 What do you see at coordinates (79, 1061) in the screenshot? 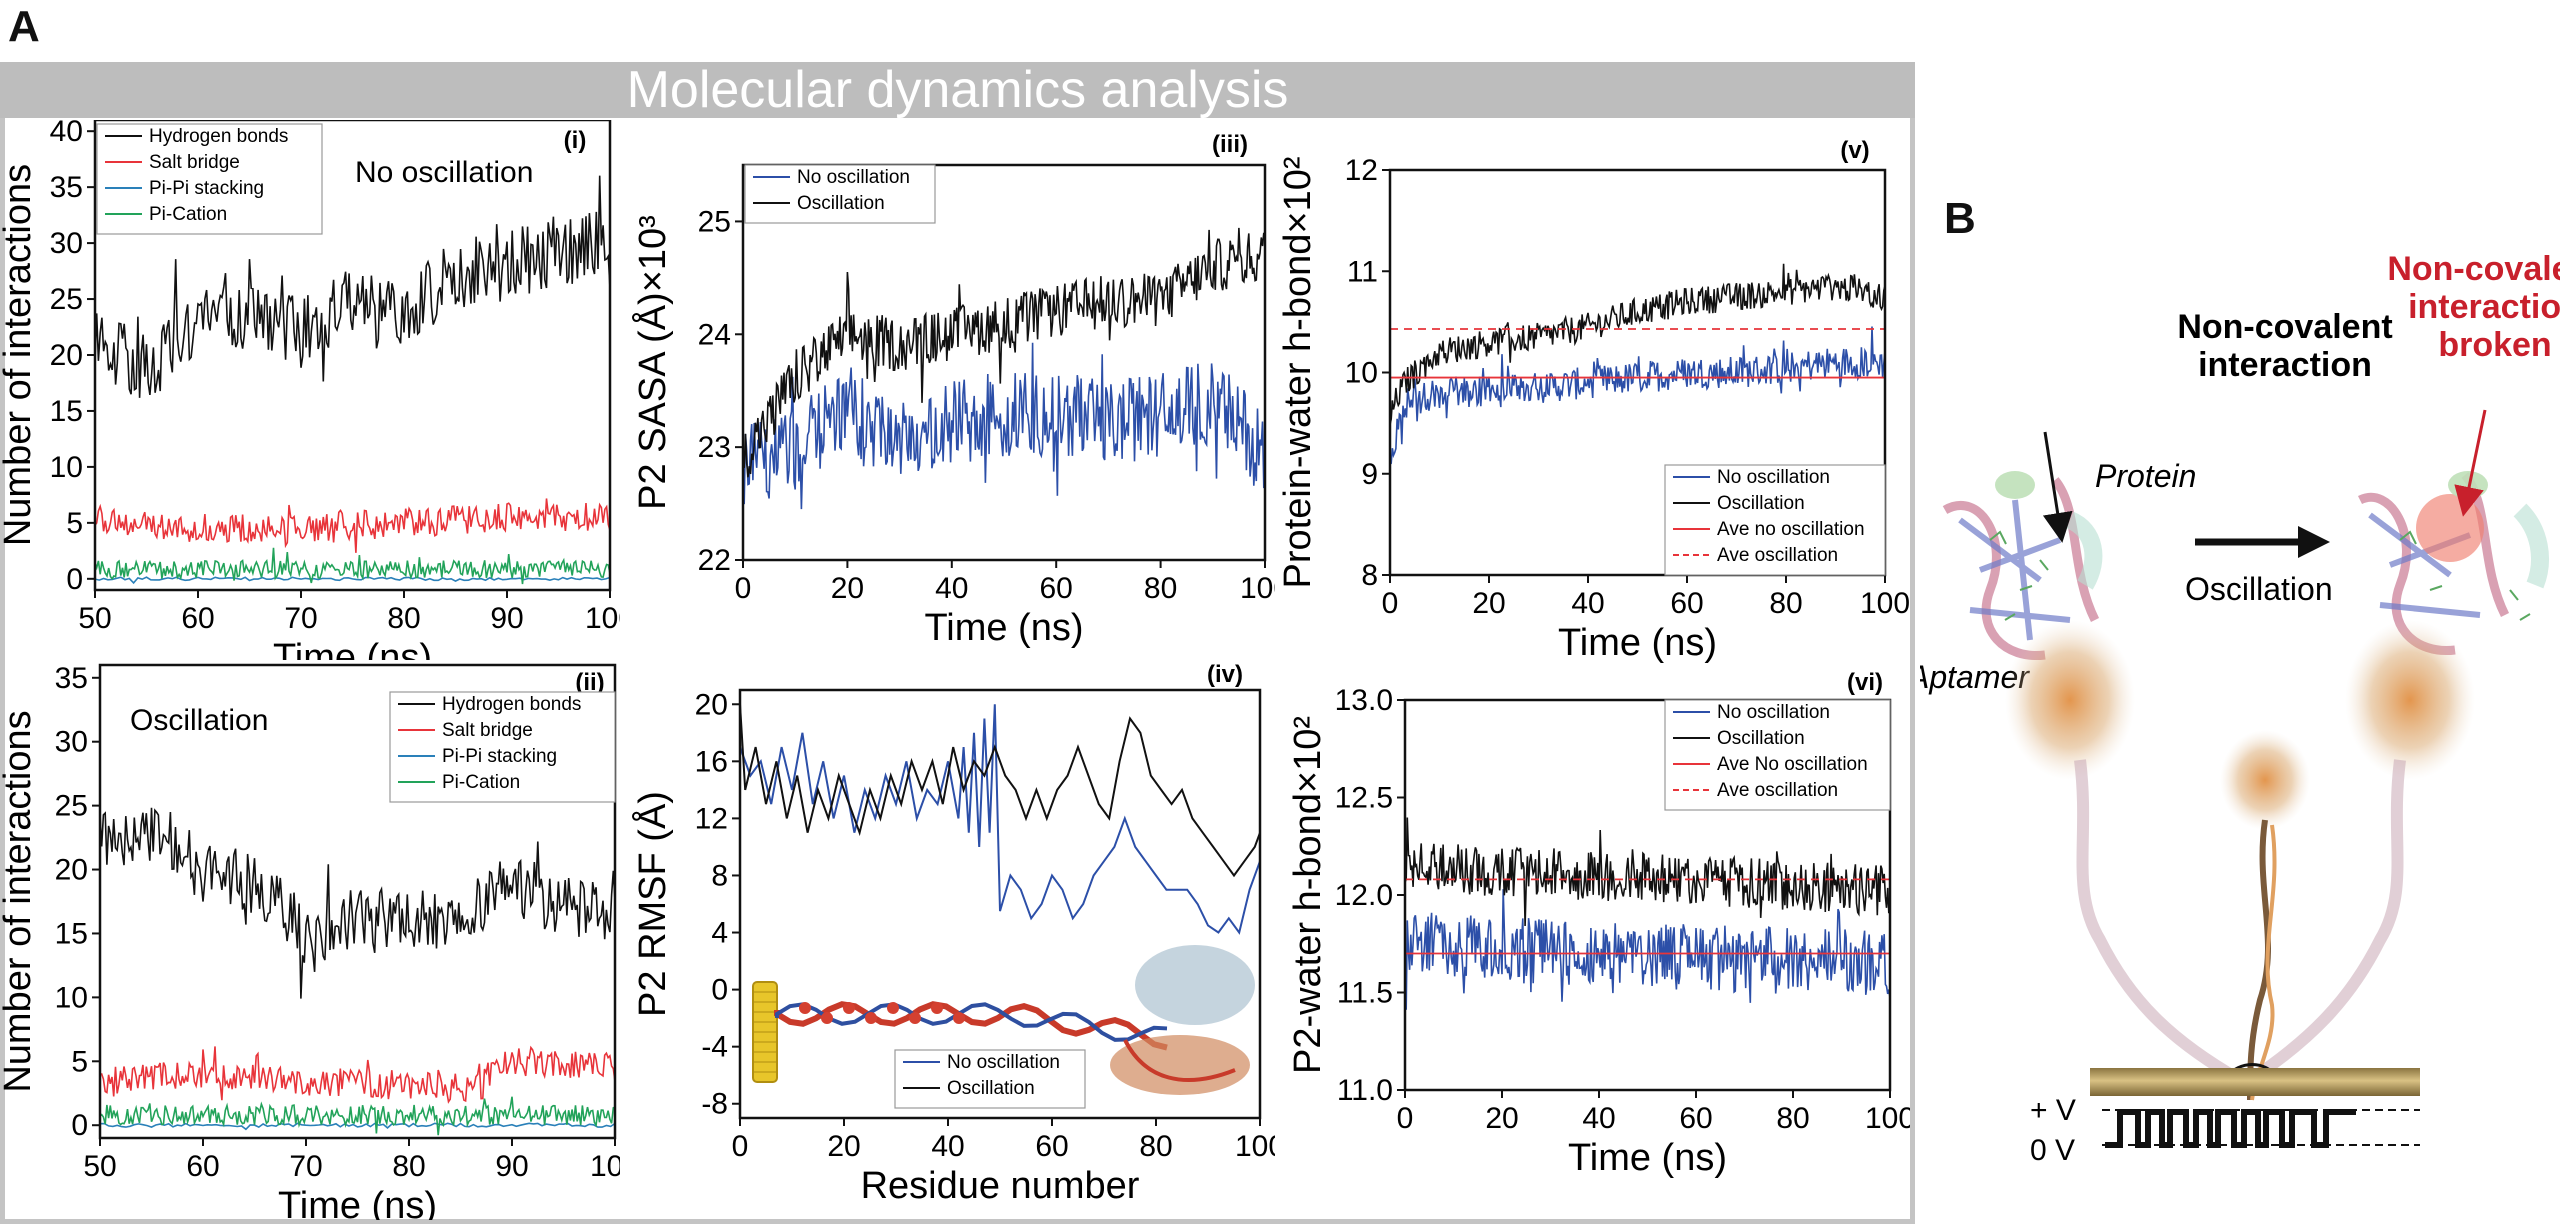
I see `y-tick-label-ii: 5` at bounding box center [79, 1061].